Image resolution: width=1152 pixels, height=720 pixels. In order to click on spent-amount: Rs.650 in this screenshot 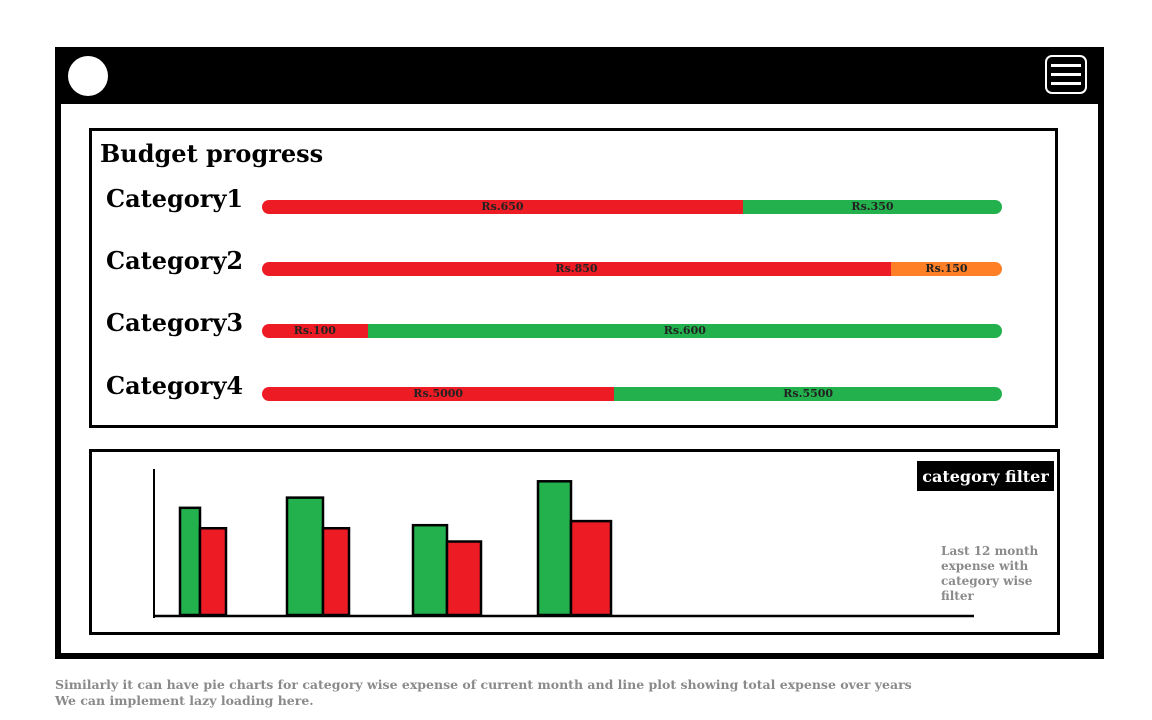, I will do `click(502, 206)`.